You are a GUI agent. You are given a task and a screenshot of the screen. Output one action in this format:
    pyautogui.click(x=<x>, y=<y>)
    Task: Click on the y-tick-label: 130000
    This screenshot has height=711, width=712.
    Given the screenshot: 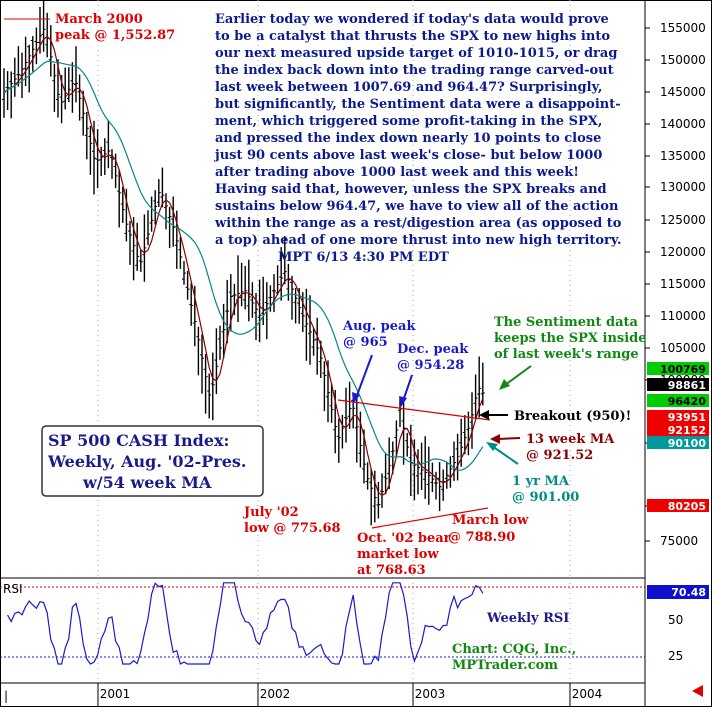 What is the action you would take?
    pyautogui.click(x=683, y=187)
    